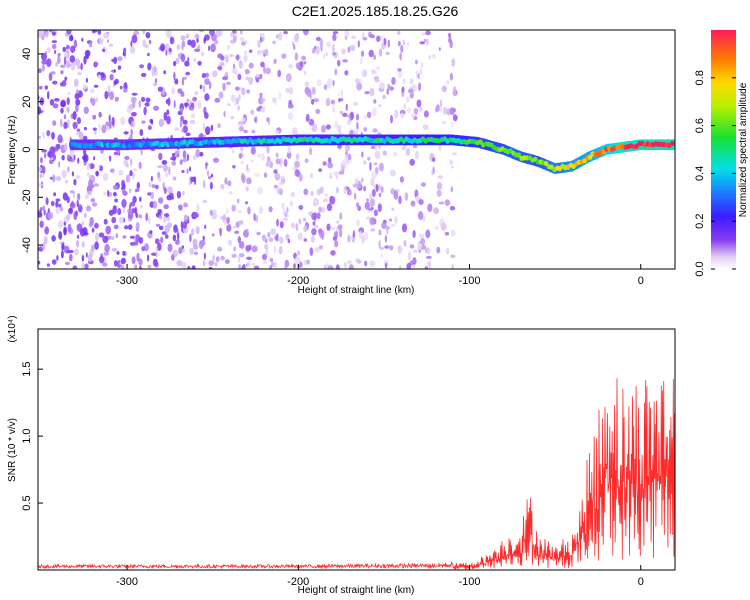 This screenshot has width=750, height=600. What do you see at coordinates (356, 590) in the screenshot?
I see `snr-x-label: Height of straight line (km)` at bounding box center [356, 590].